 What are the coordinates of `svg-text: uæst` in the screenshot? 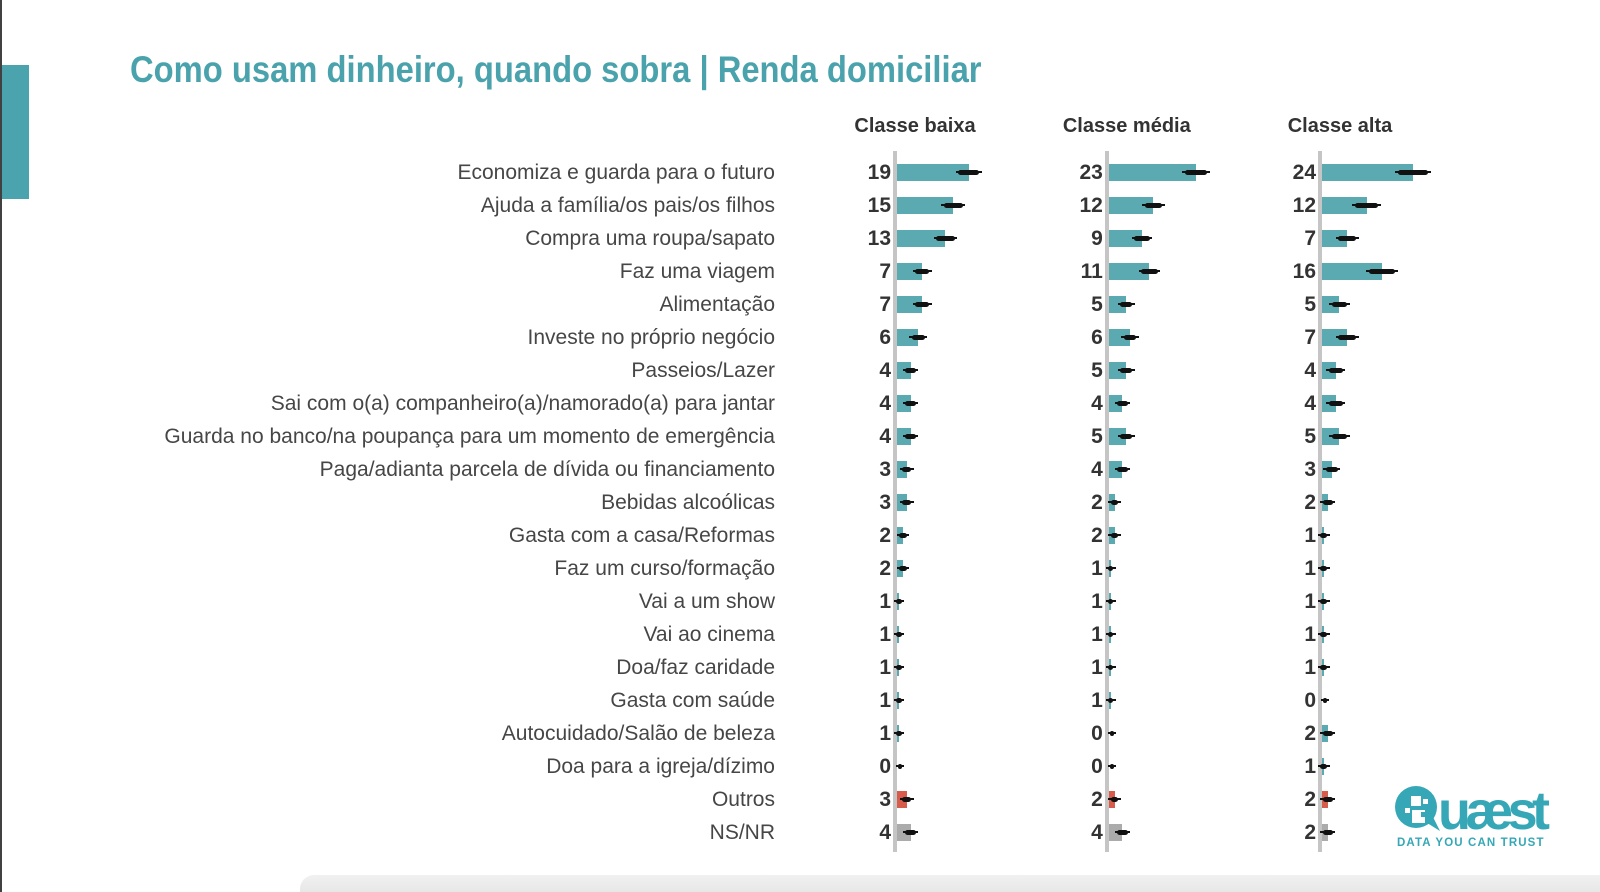 It's located at (1494, 813).